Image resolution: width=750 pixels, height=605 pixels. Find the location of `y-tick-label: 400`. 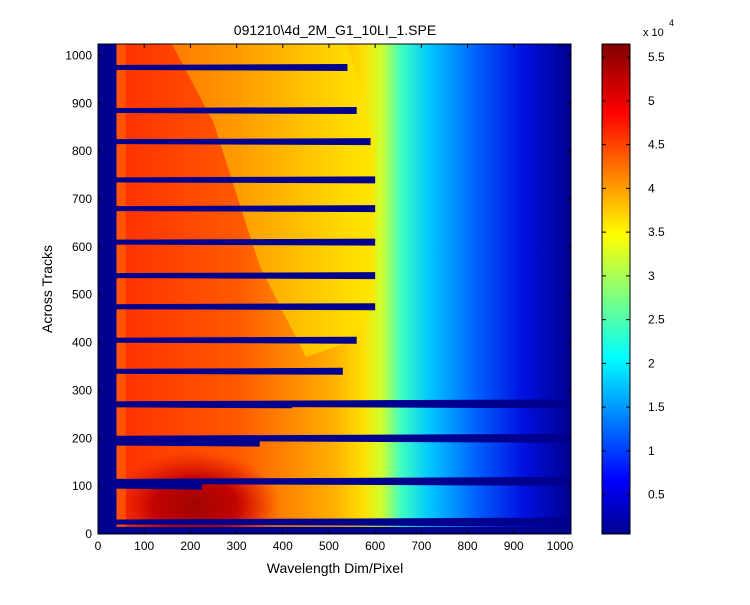

y-tick-label: 400 is located at coordinates (82, 343).